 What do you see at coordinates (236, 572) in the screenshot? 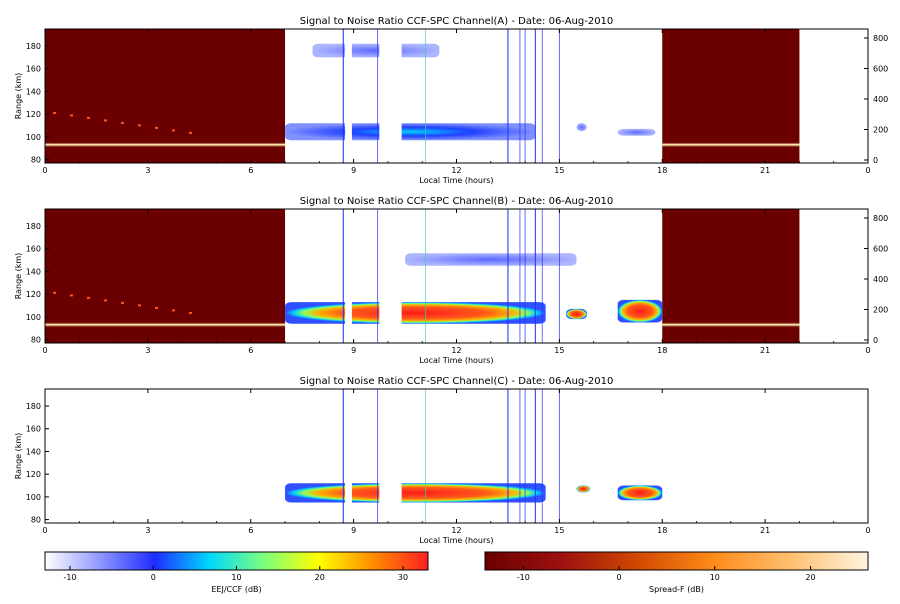
I see `colorbar-0: -10 0 10 20 30 EEJ/CCF (dB)` at bounding box center [236, 572].